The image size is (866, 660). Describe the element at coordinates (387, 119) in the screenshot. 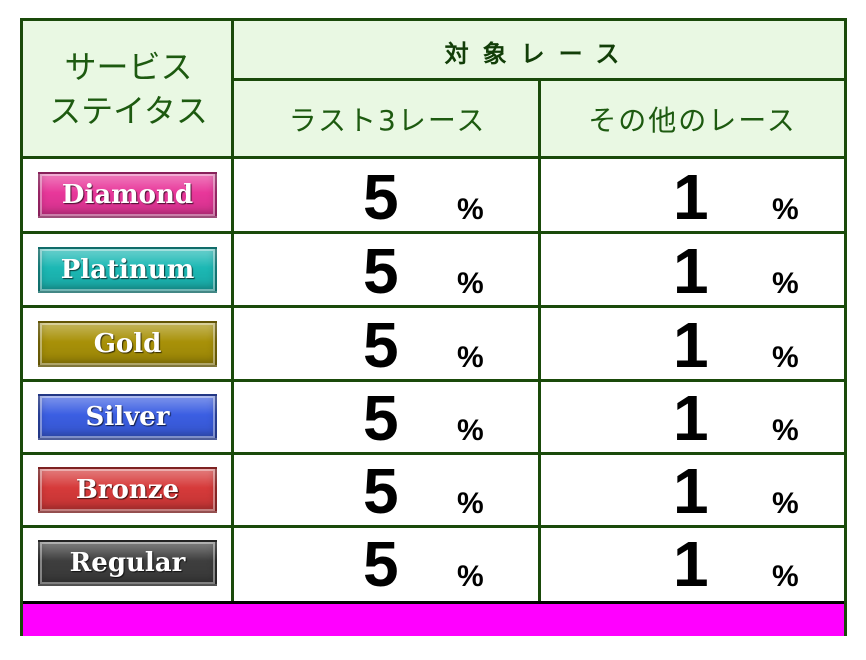

I see `last3-header: ラスト3レース` at that location.